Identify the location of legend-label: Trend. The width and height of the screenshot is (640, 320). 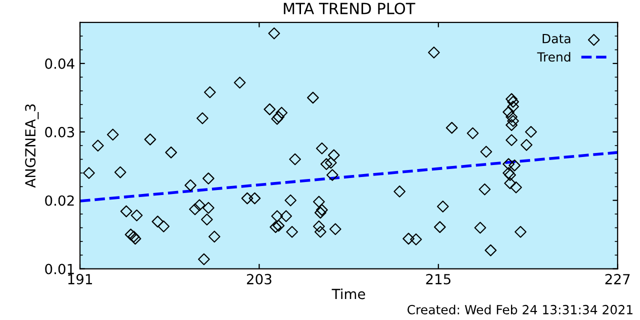
(553, 57).